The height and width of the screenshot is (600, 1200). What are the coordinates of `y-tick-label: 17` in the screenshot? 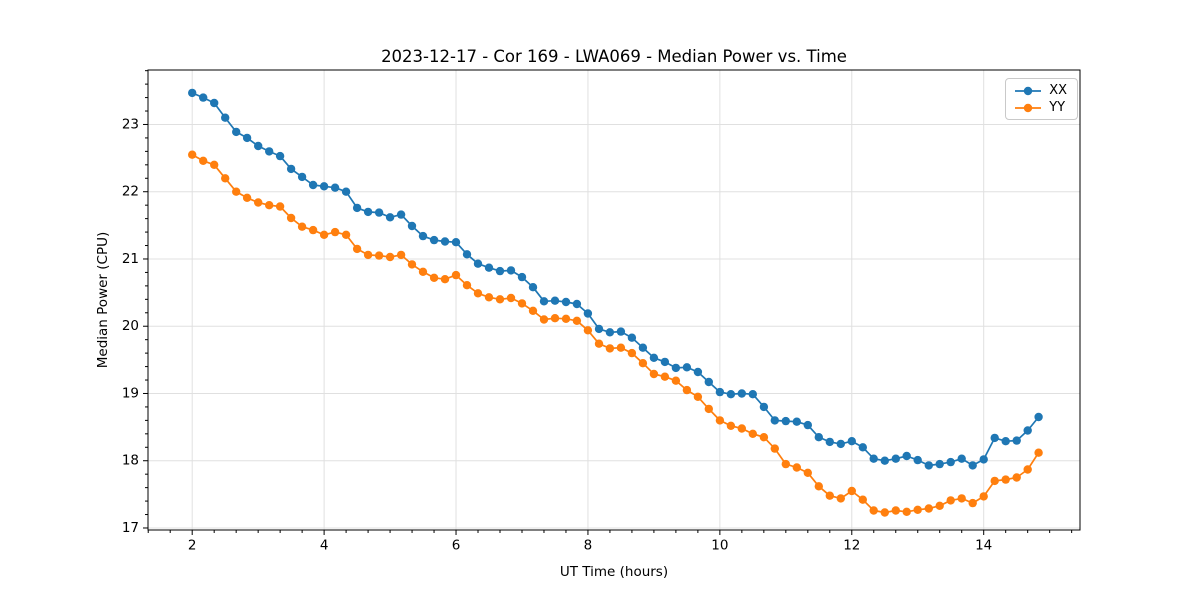 It's located at (130, 528).